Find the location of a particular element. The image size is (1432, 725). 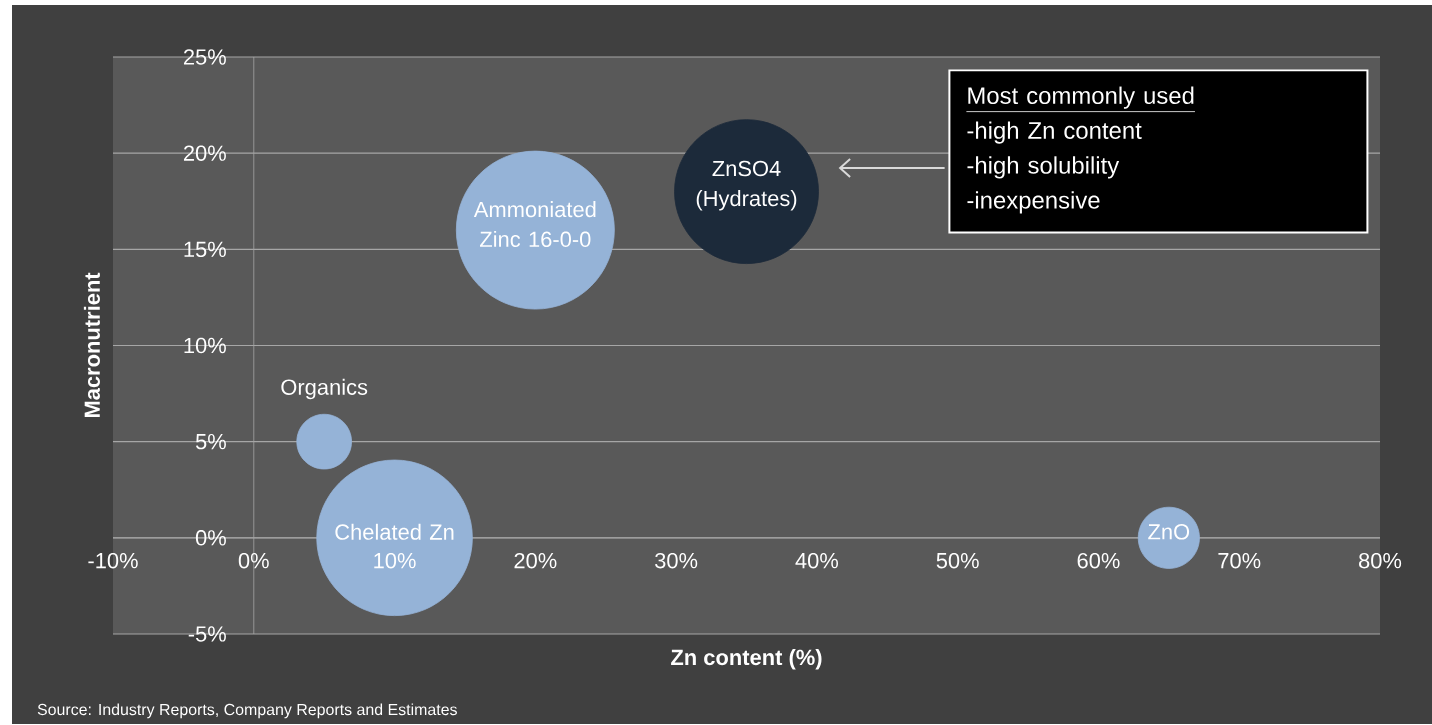

x-tick-label: -10% is located at coordinates (113, 560).